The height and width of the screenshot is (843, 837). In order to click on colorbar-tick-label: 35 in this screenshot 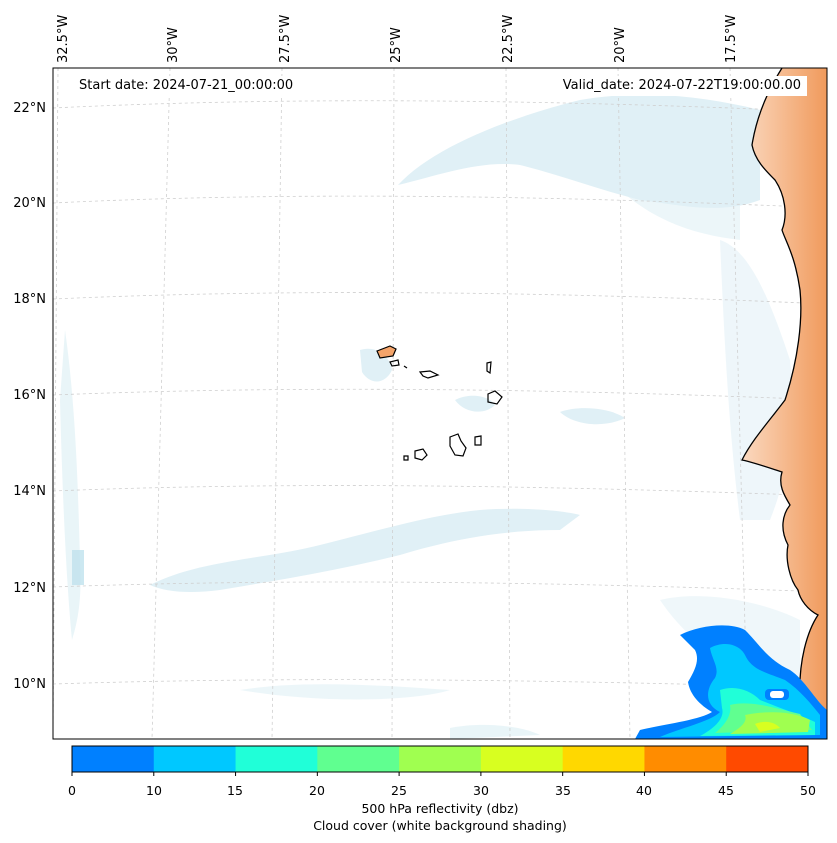, I will do `click(563, 790)`.